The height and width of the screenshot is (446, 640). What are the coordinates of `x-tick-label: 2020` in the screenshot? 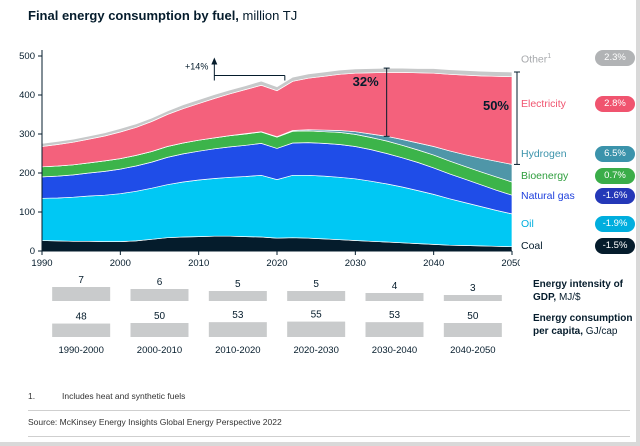 It's located at (276, 263).